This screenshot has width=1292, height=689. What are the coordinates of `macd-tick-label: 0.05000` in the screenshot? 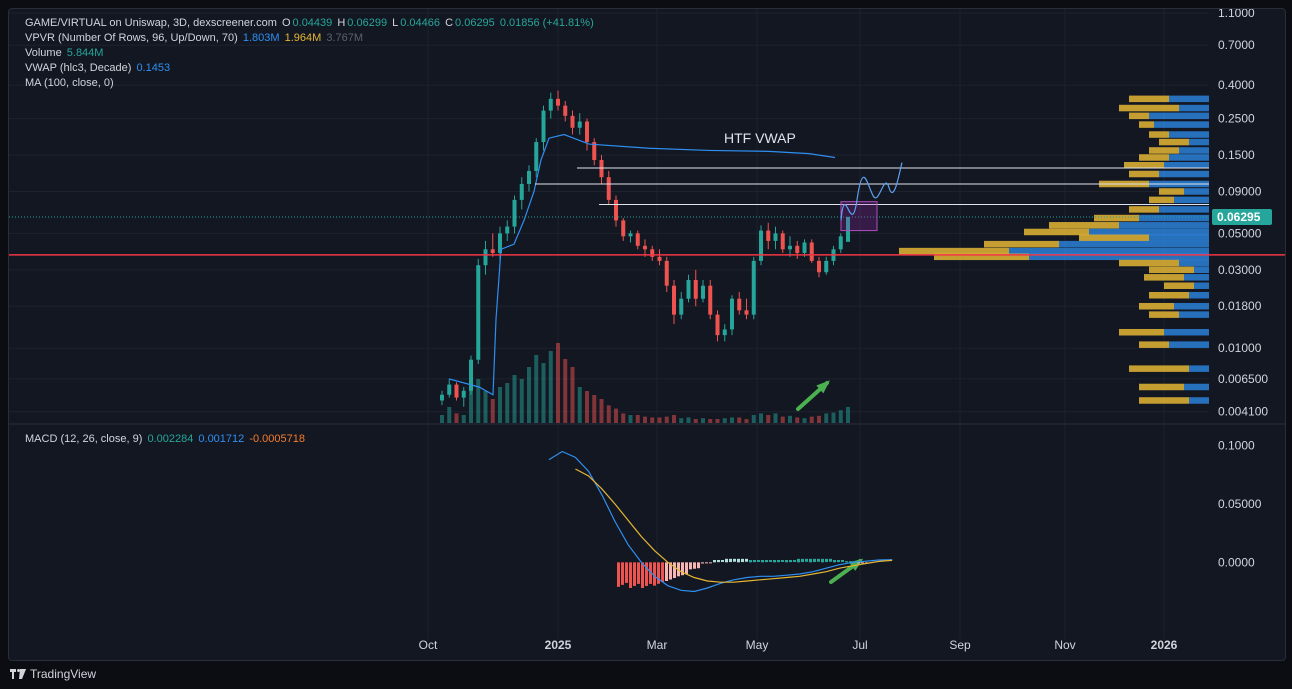 It's located at (1240, 504).